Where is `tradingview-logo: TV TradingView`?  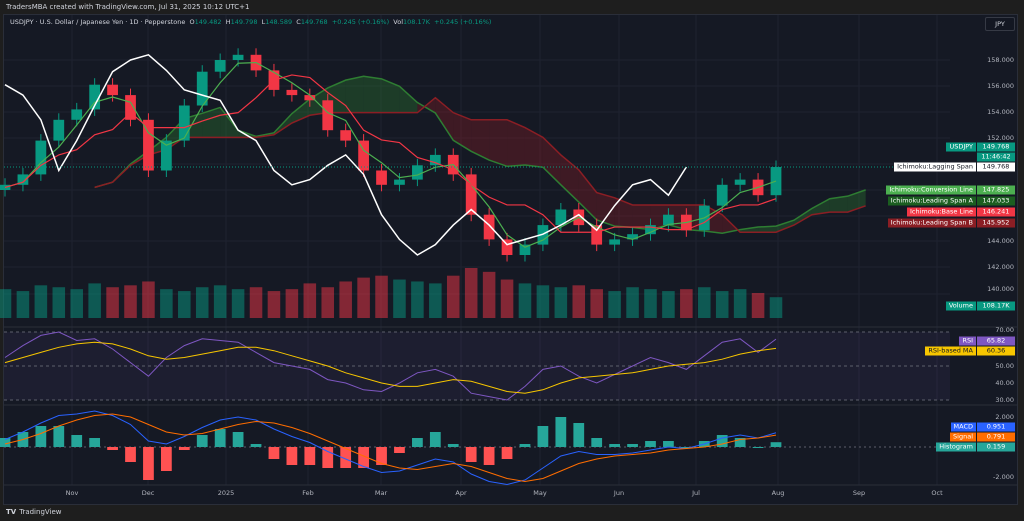
tradingview-logo: TV TradingView is located at coordinates (34, 512).